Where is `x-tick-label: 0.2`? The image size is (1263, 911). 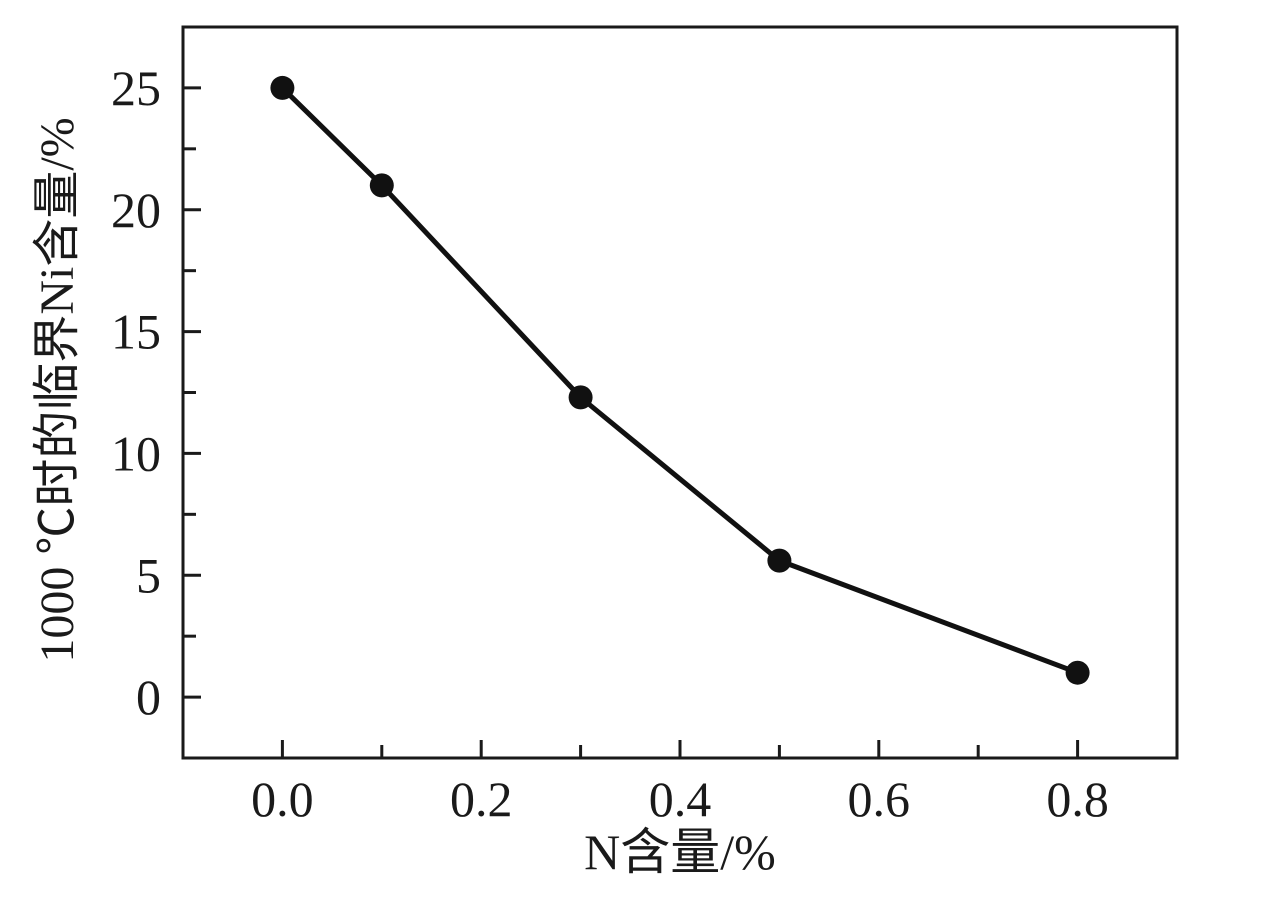
x-tick-label: 0.2 is located at coordinates (481, 799).